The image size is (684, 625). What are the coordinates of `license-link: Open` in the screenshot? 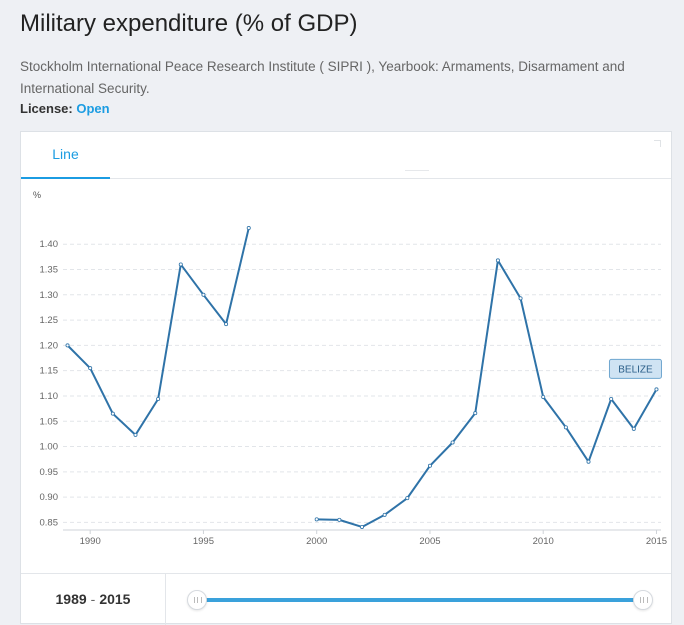 It's located at (93, 108).